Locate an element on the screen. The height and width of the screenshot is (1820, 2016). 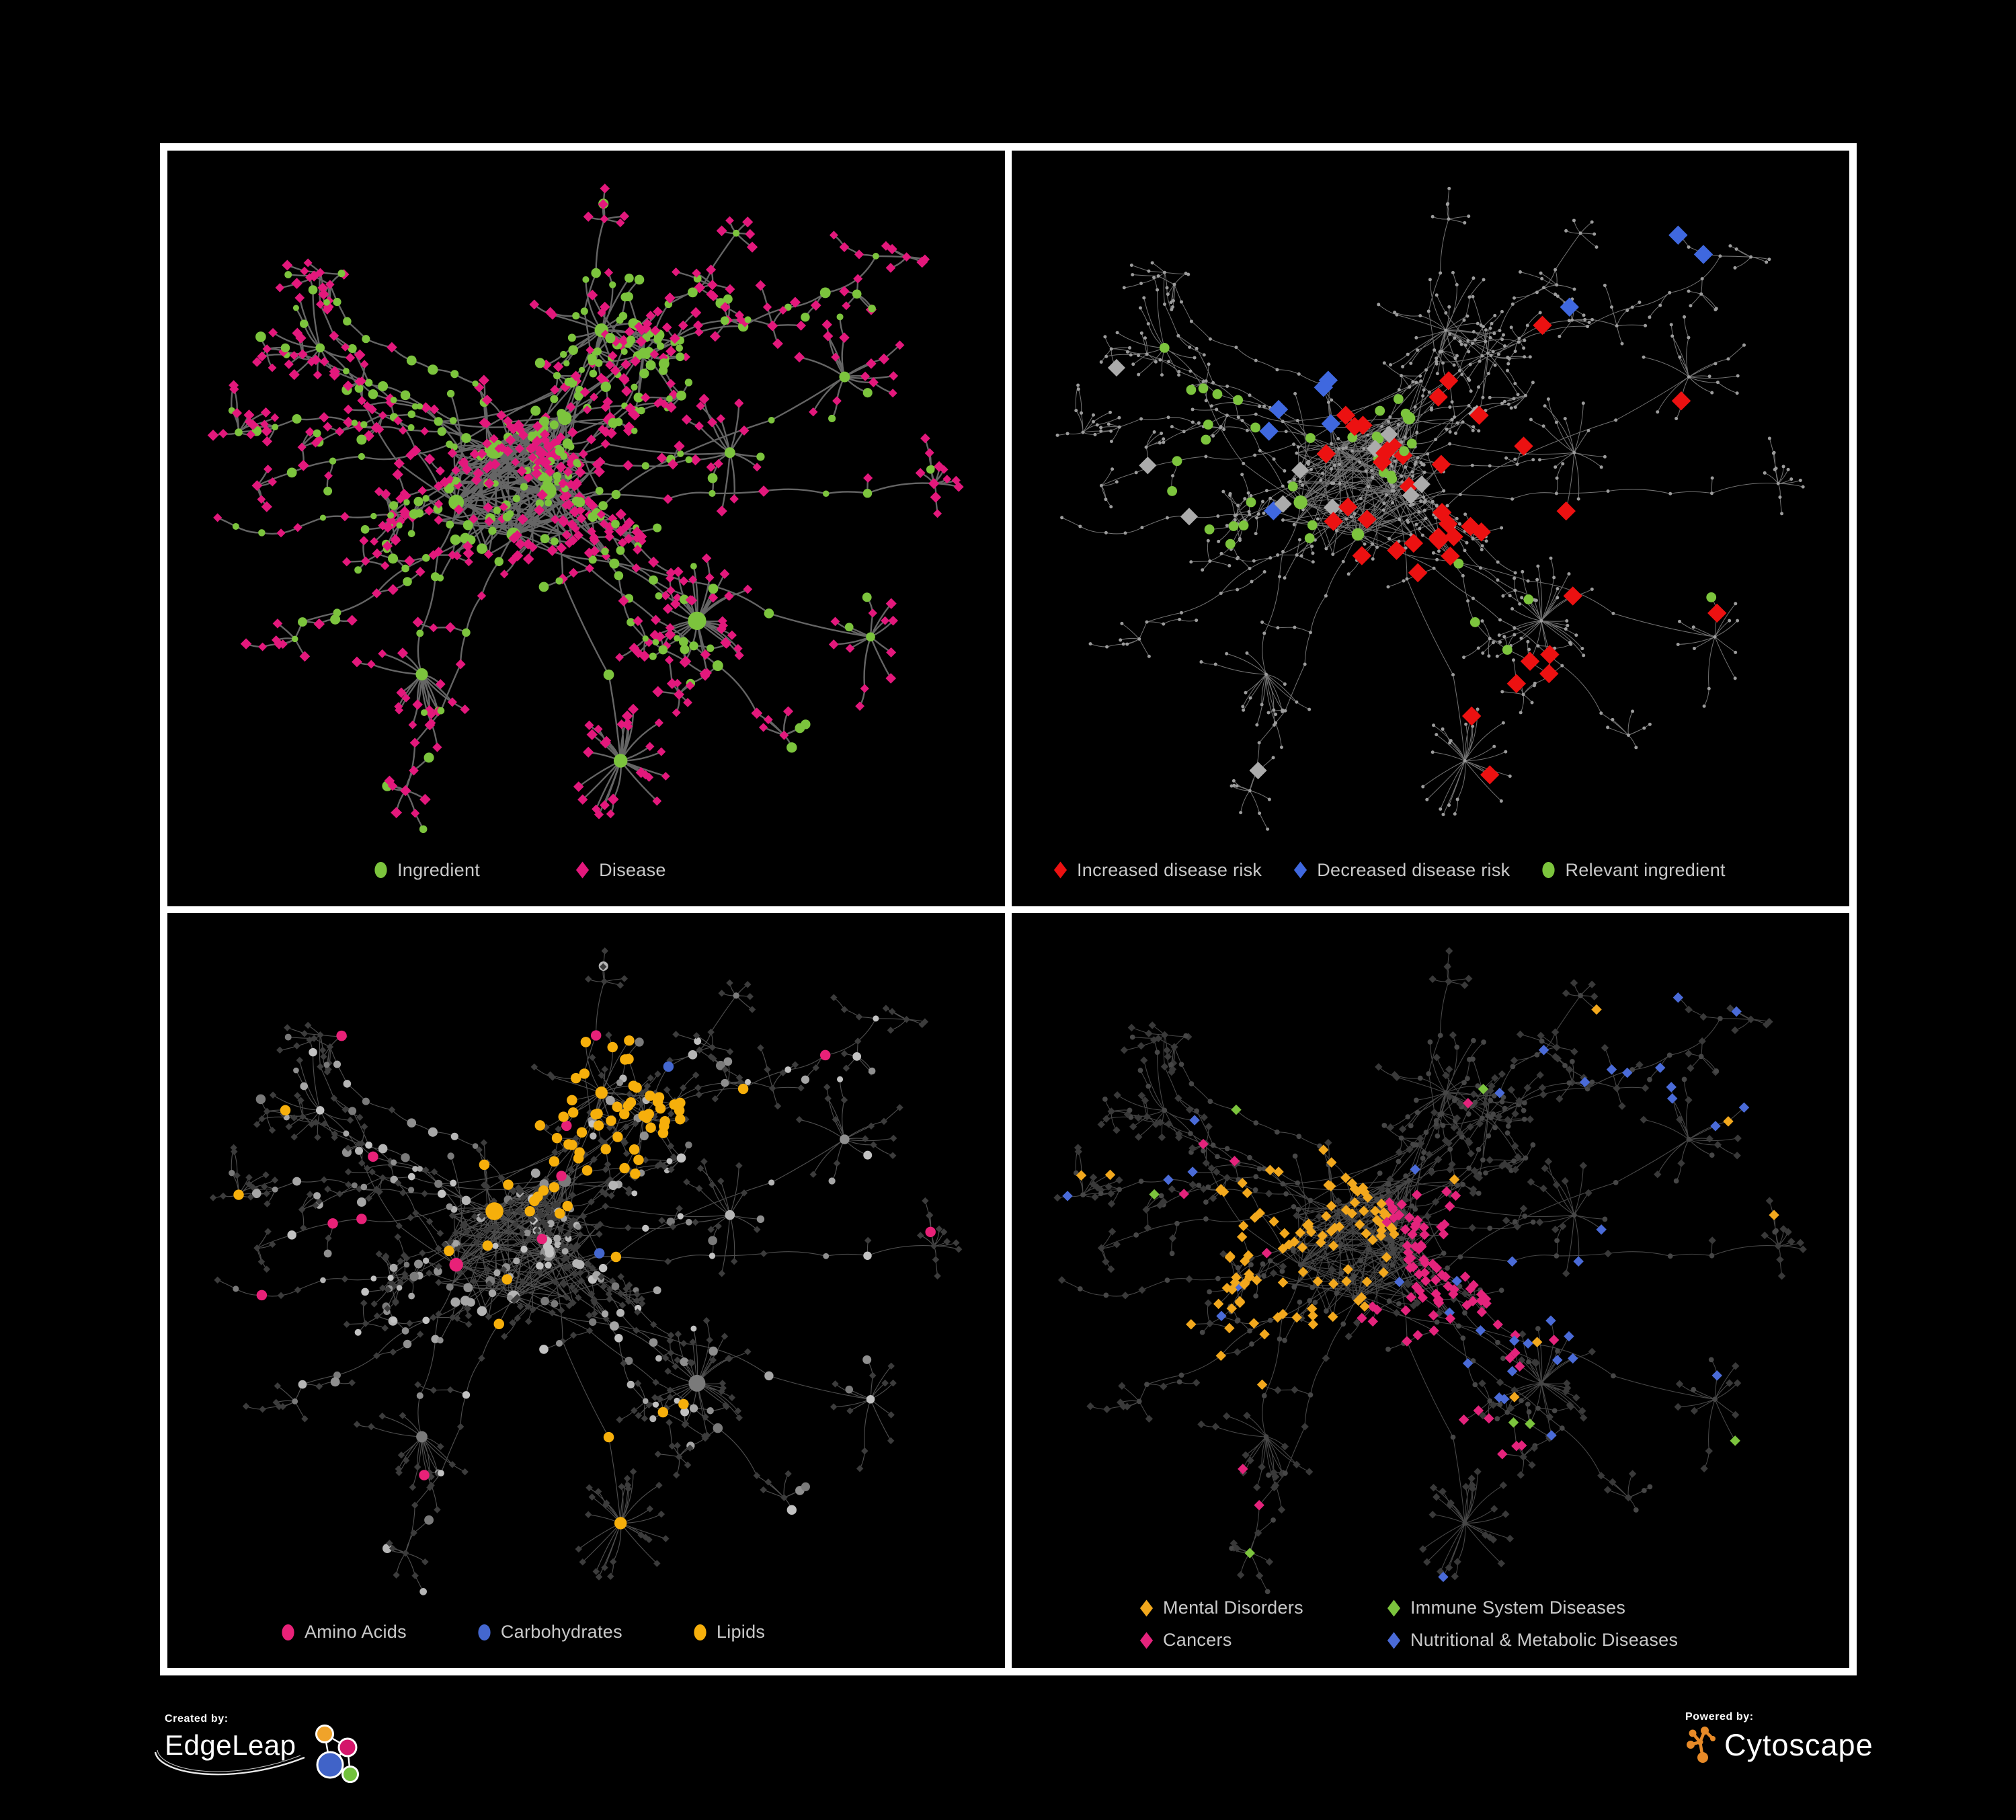
legend-item-amino-acids: Amino Acids is located at coordinates (343, 1632).